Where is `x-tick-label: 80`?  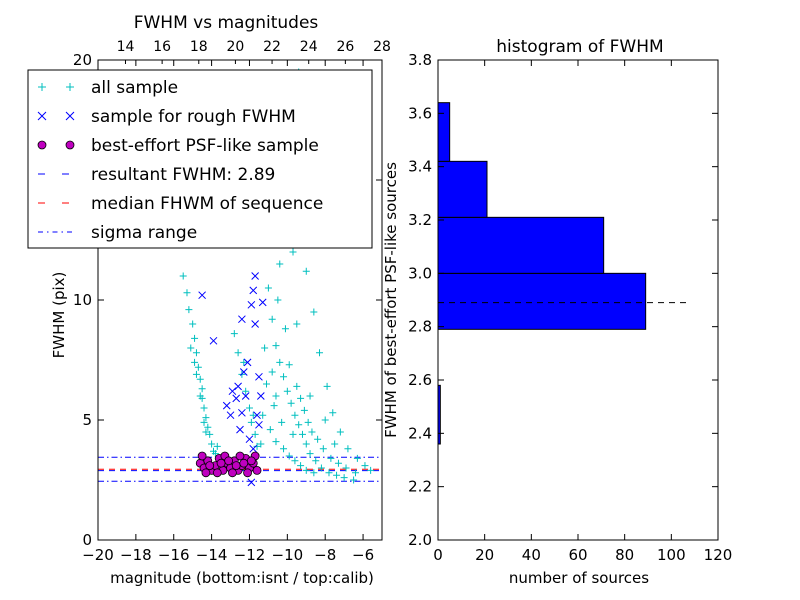
x-tick-label: 80 is located at coordinates (624, 555).